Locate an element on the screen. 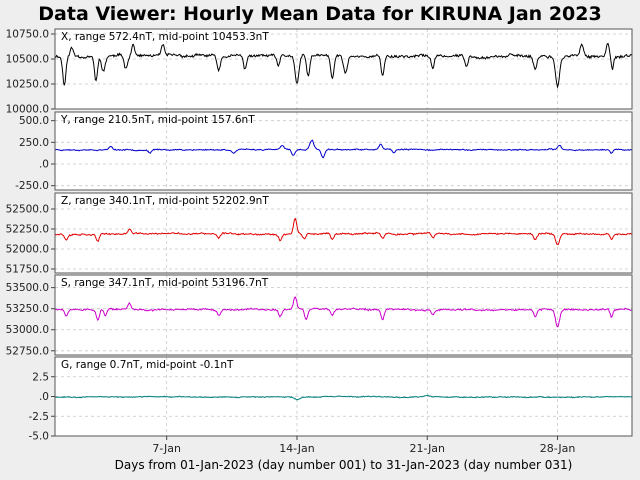 This screenshot has height=480, width=640. panel-g-series-line is located at coordinates (343, 397).